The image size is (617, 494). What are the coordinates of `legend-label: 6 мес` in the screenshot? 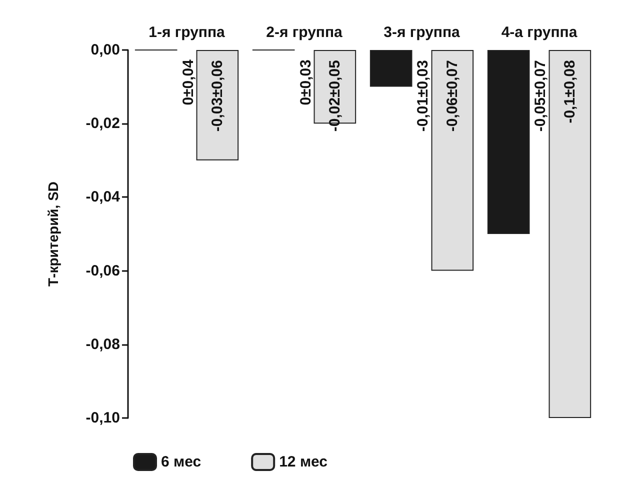 It's located at (181, 462).